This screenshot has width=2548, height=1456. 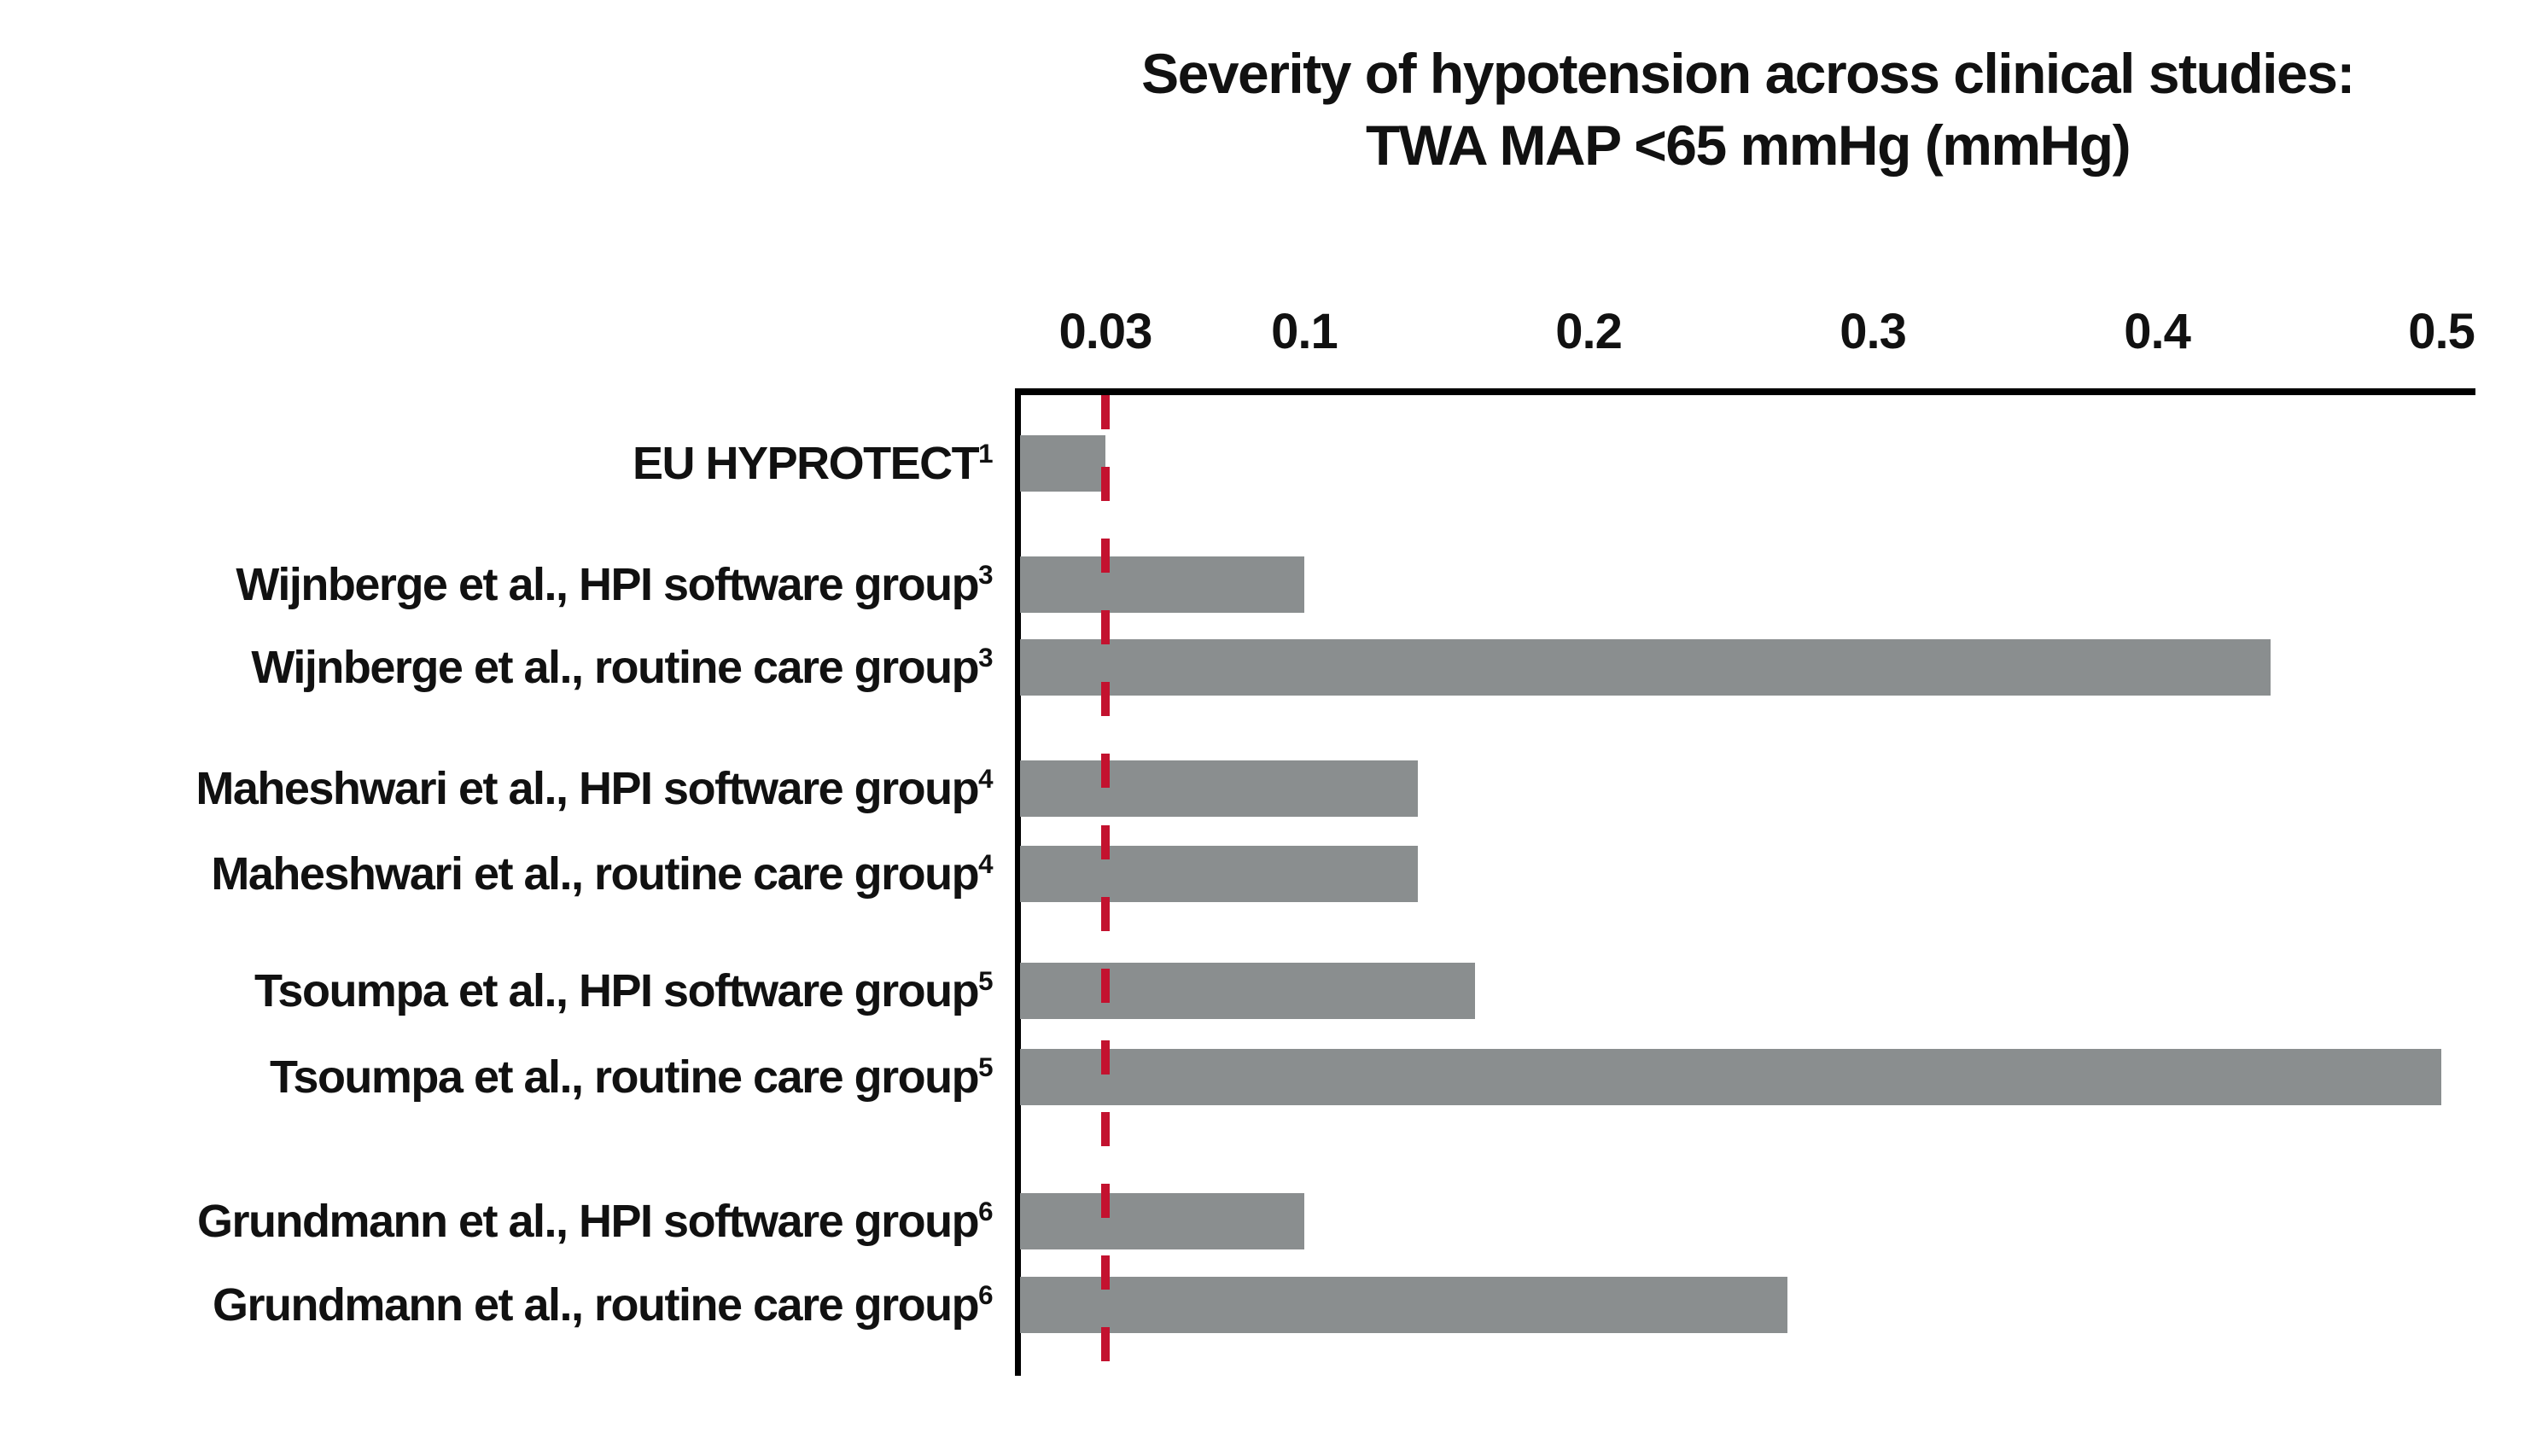 What do you see at coordinates (617, 991) in the screenshot?
I see `category-label-text: Tsoumpa et al., HPI software group` at bounding box center [617, 991].